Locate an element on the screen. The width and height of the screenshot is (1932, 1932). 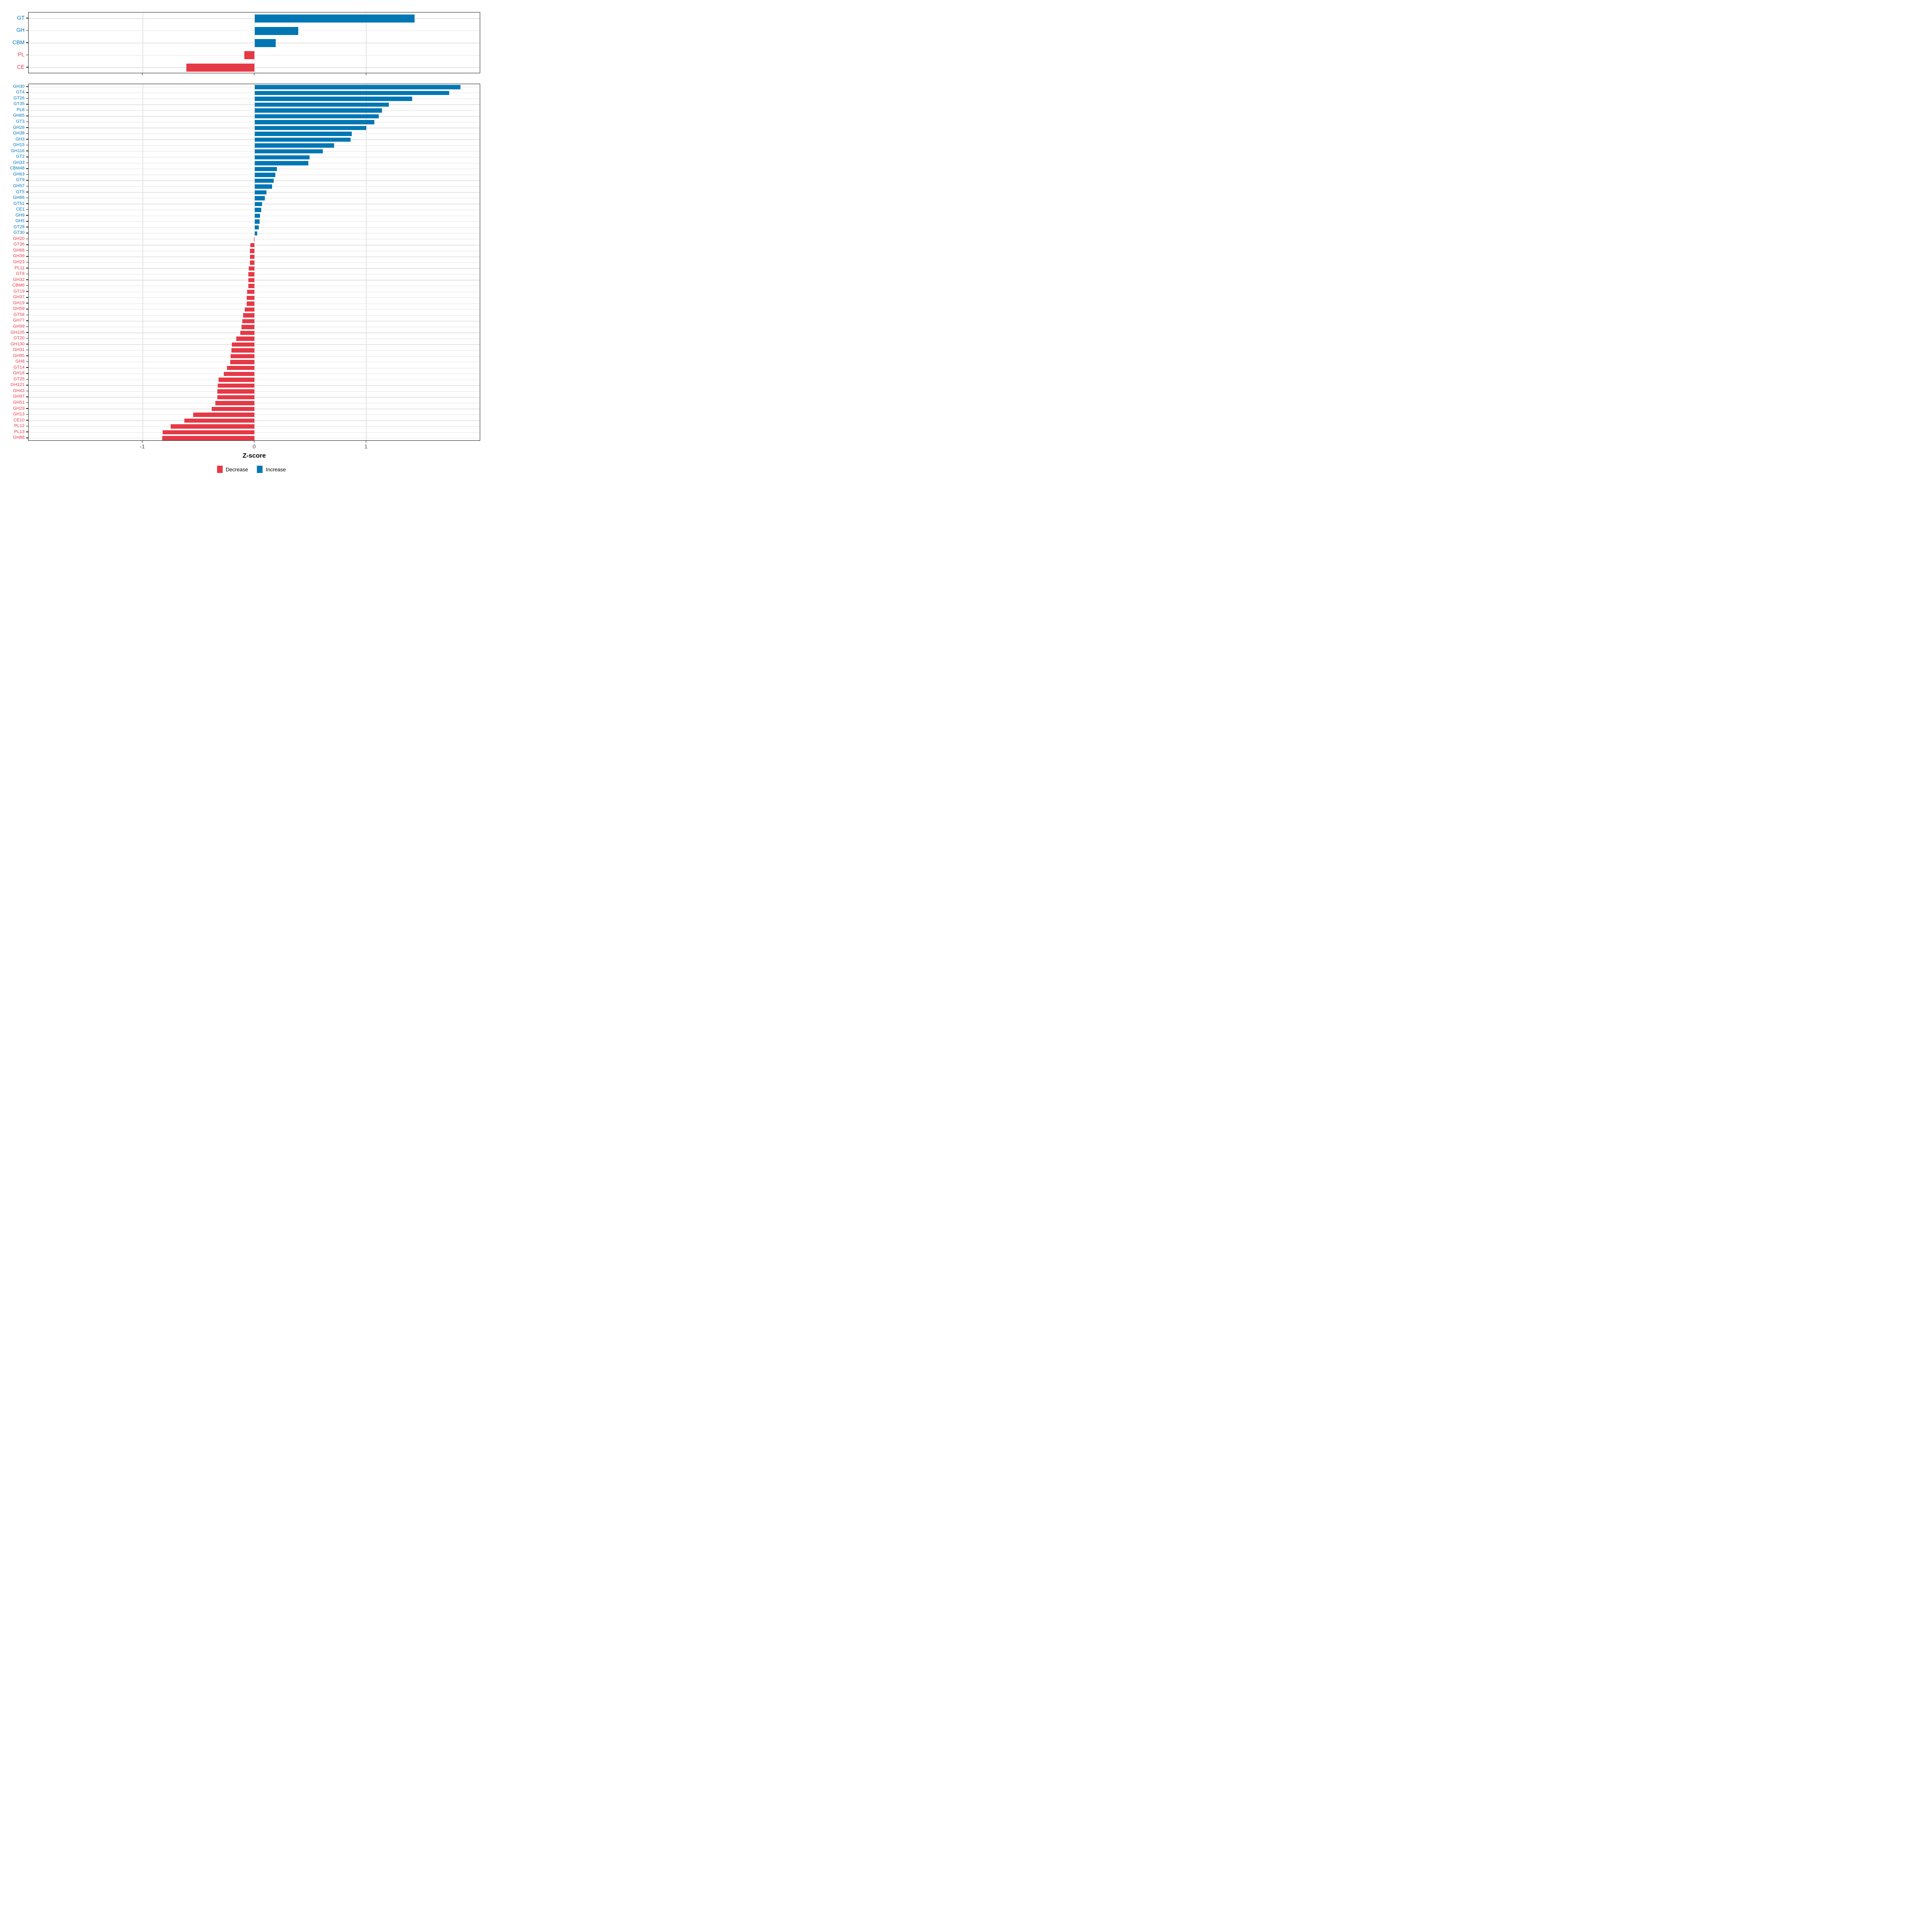
bar-GH99 is located at coordinates (248, 327).